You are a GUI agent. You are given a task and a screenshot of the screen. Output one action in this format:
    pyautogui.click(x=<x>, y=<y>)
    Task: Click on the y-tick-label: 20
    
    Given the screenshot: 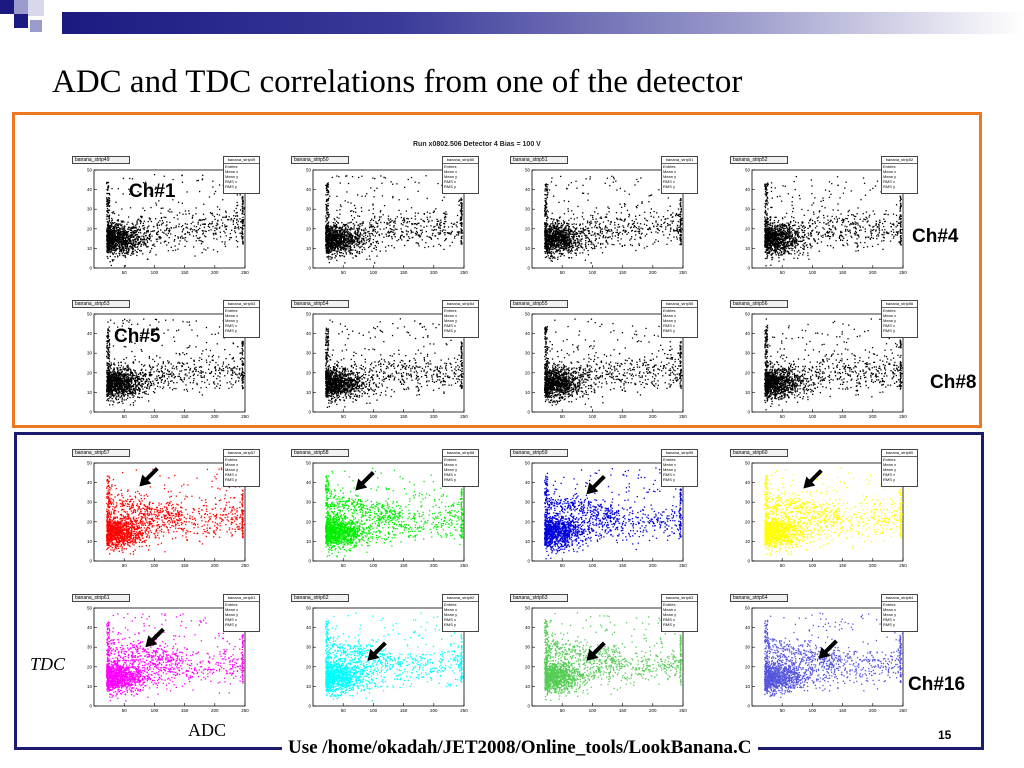 What is the action you would take?
    pyautogui.click(x=528, y=228)
    